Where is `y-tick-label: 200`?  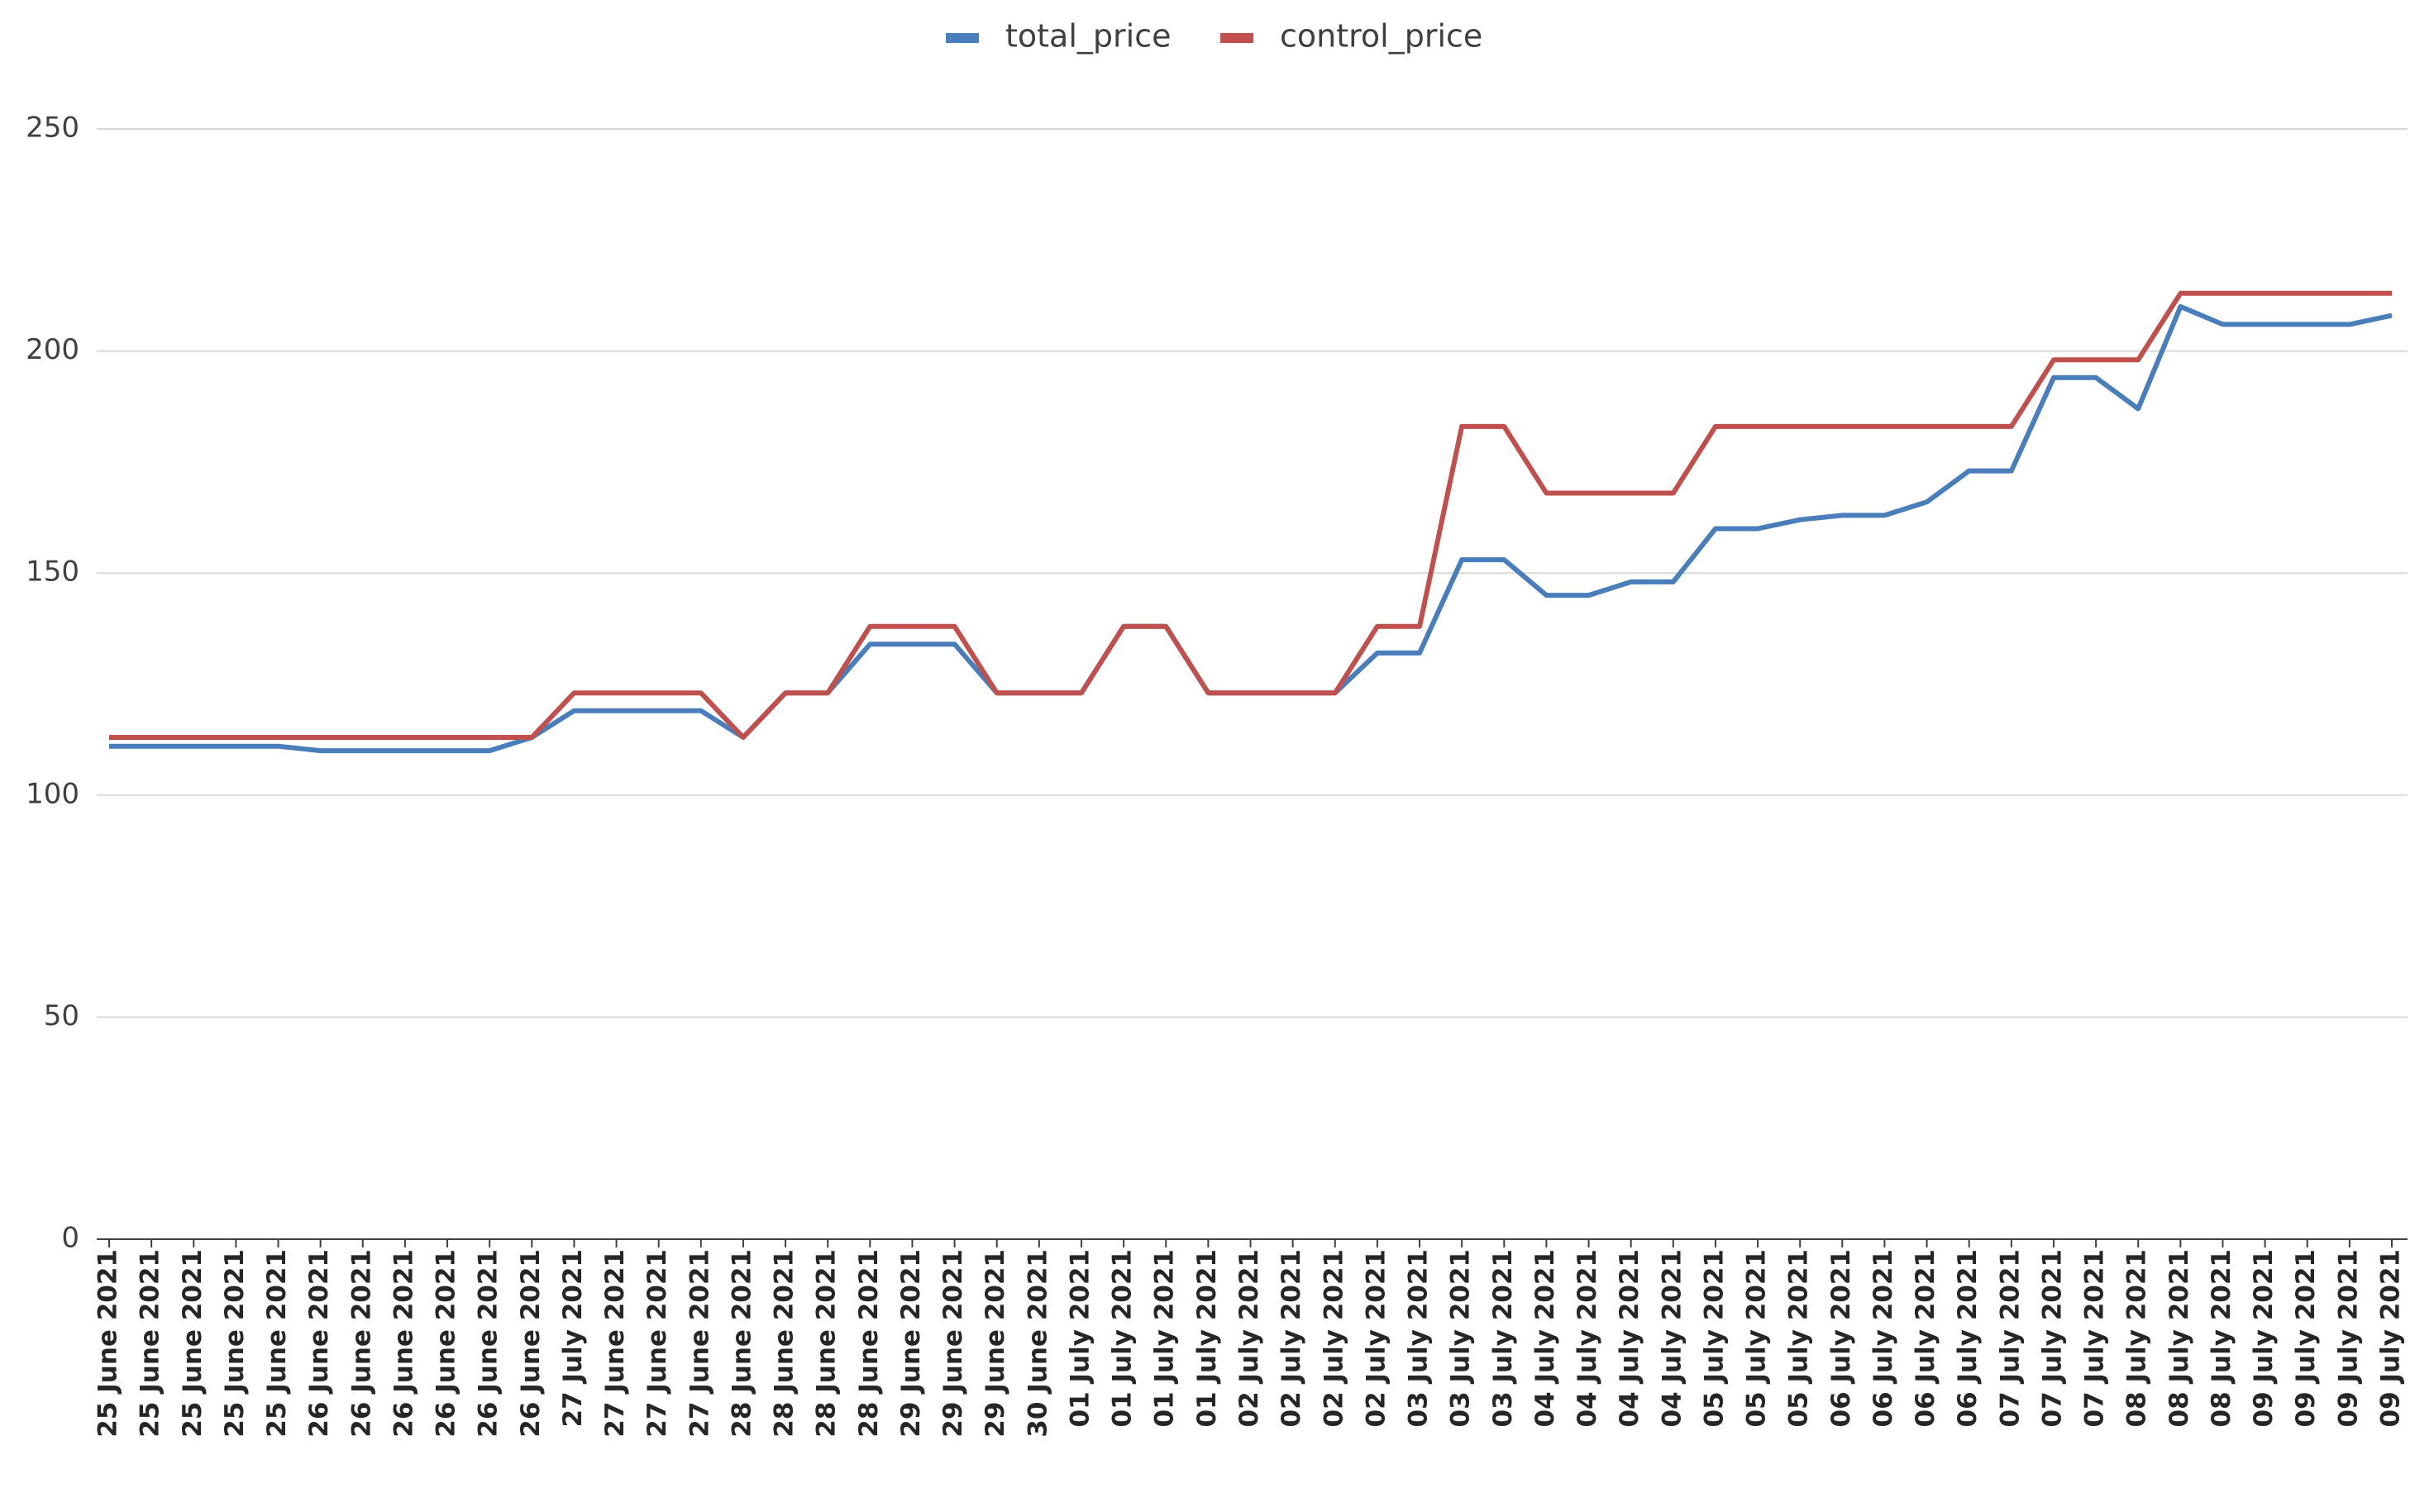 y-tick-label: 200 is located at coordinates (52, 349).